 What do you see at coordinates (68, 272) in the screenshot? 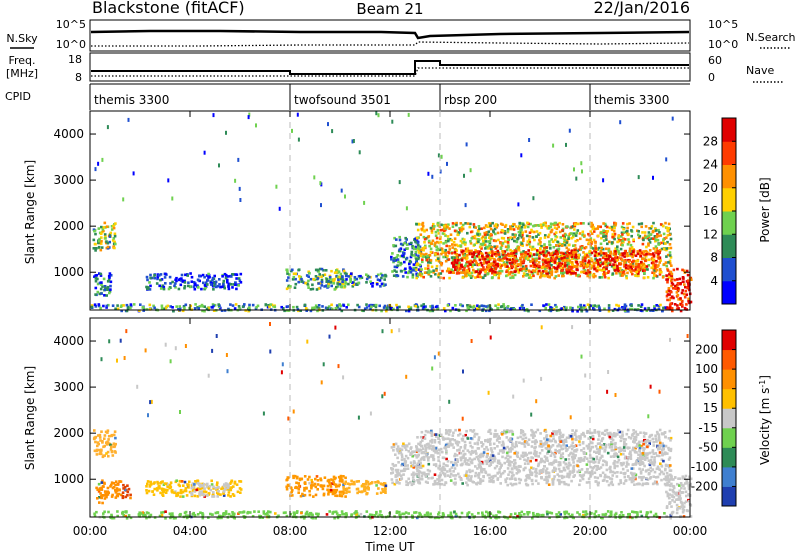
I see `y-tick-label: 1000` at bounding box center [68, 272].